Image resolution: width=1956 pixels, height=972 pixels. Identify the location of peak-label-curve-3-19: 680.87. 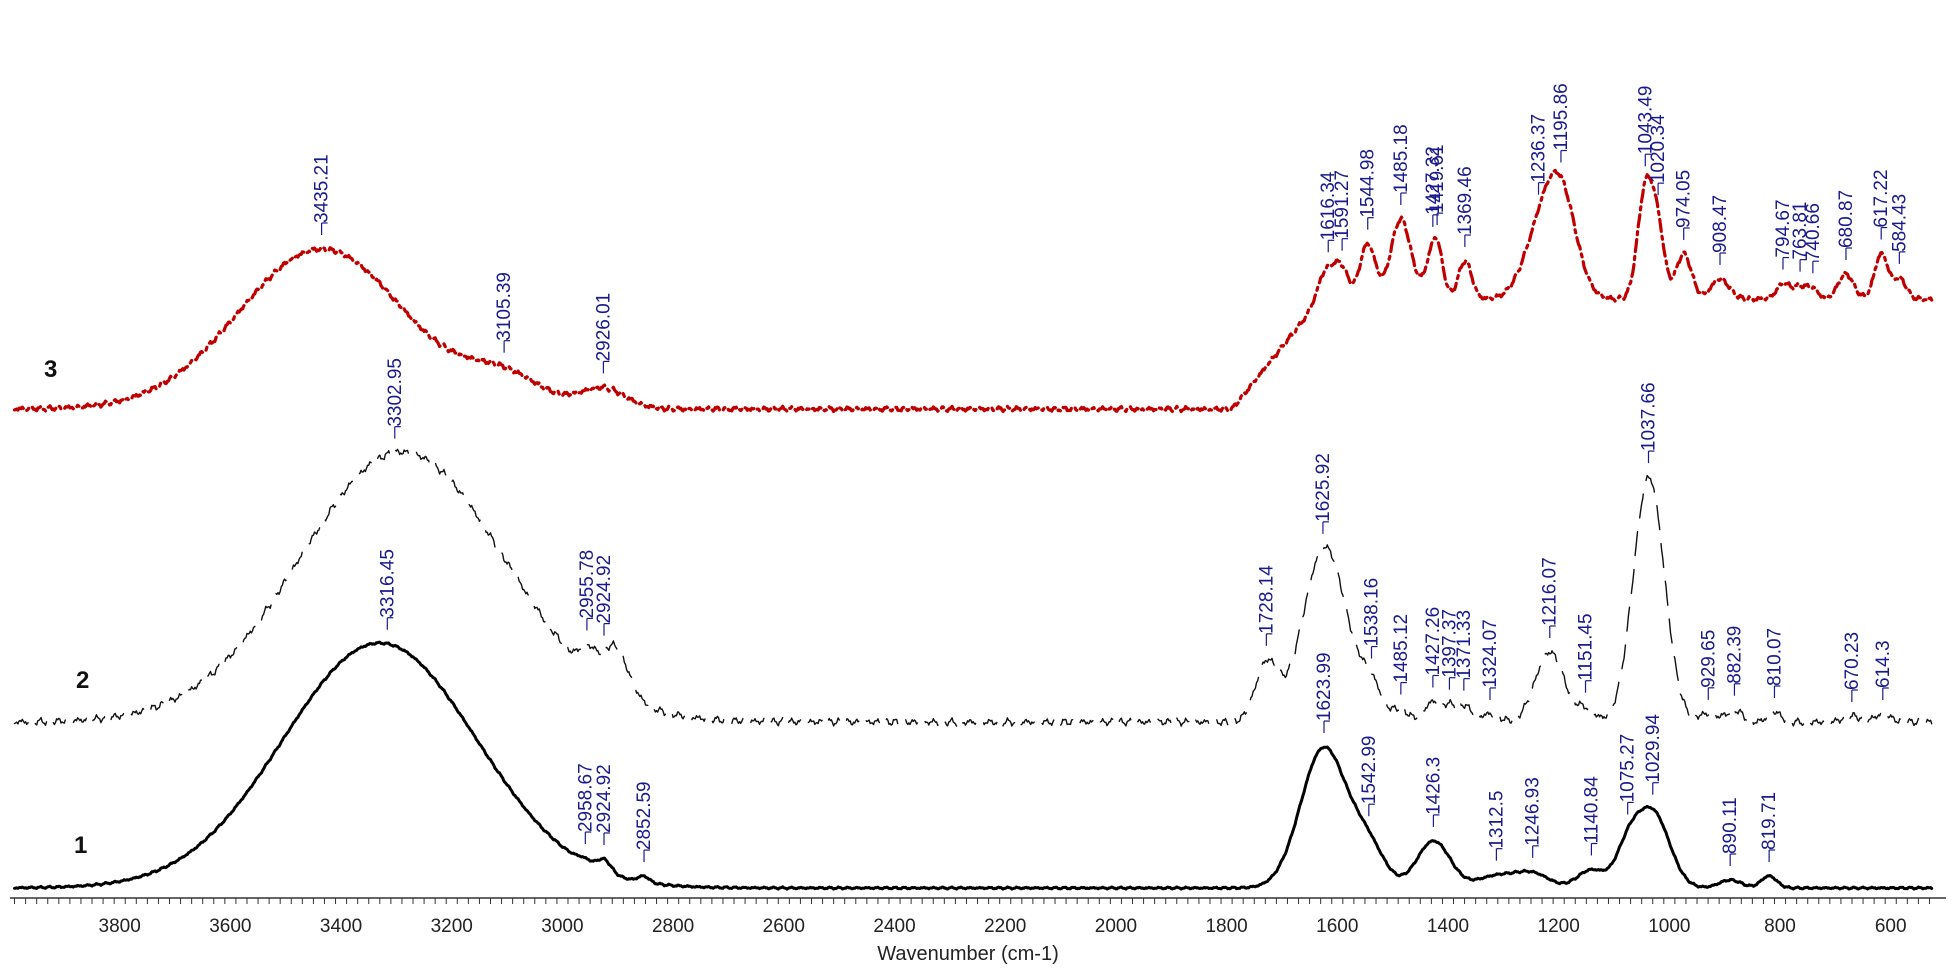
(1846, 219).